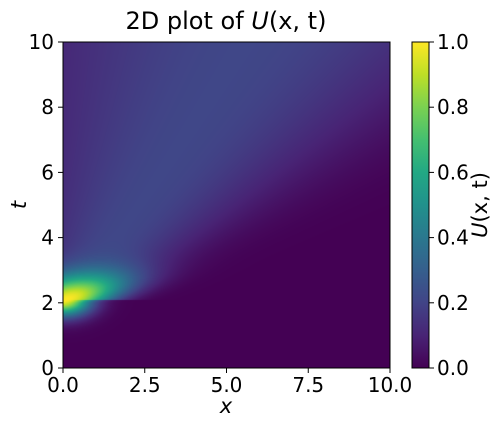 The image size is (499, 423). I want to click on y-tick-label: 0, so click(47, 368).